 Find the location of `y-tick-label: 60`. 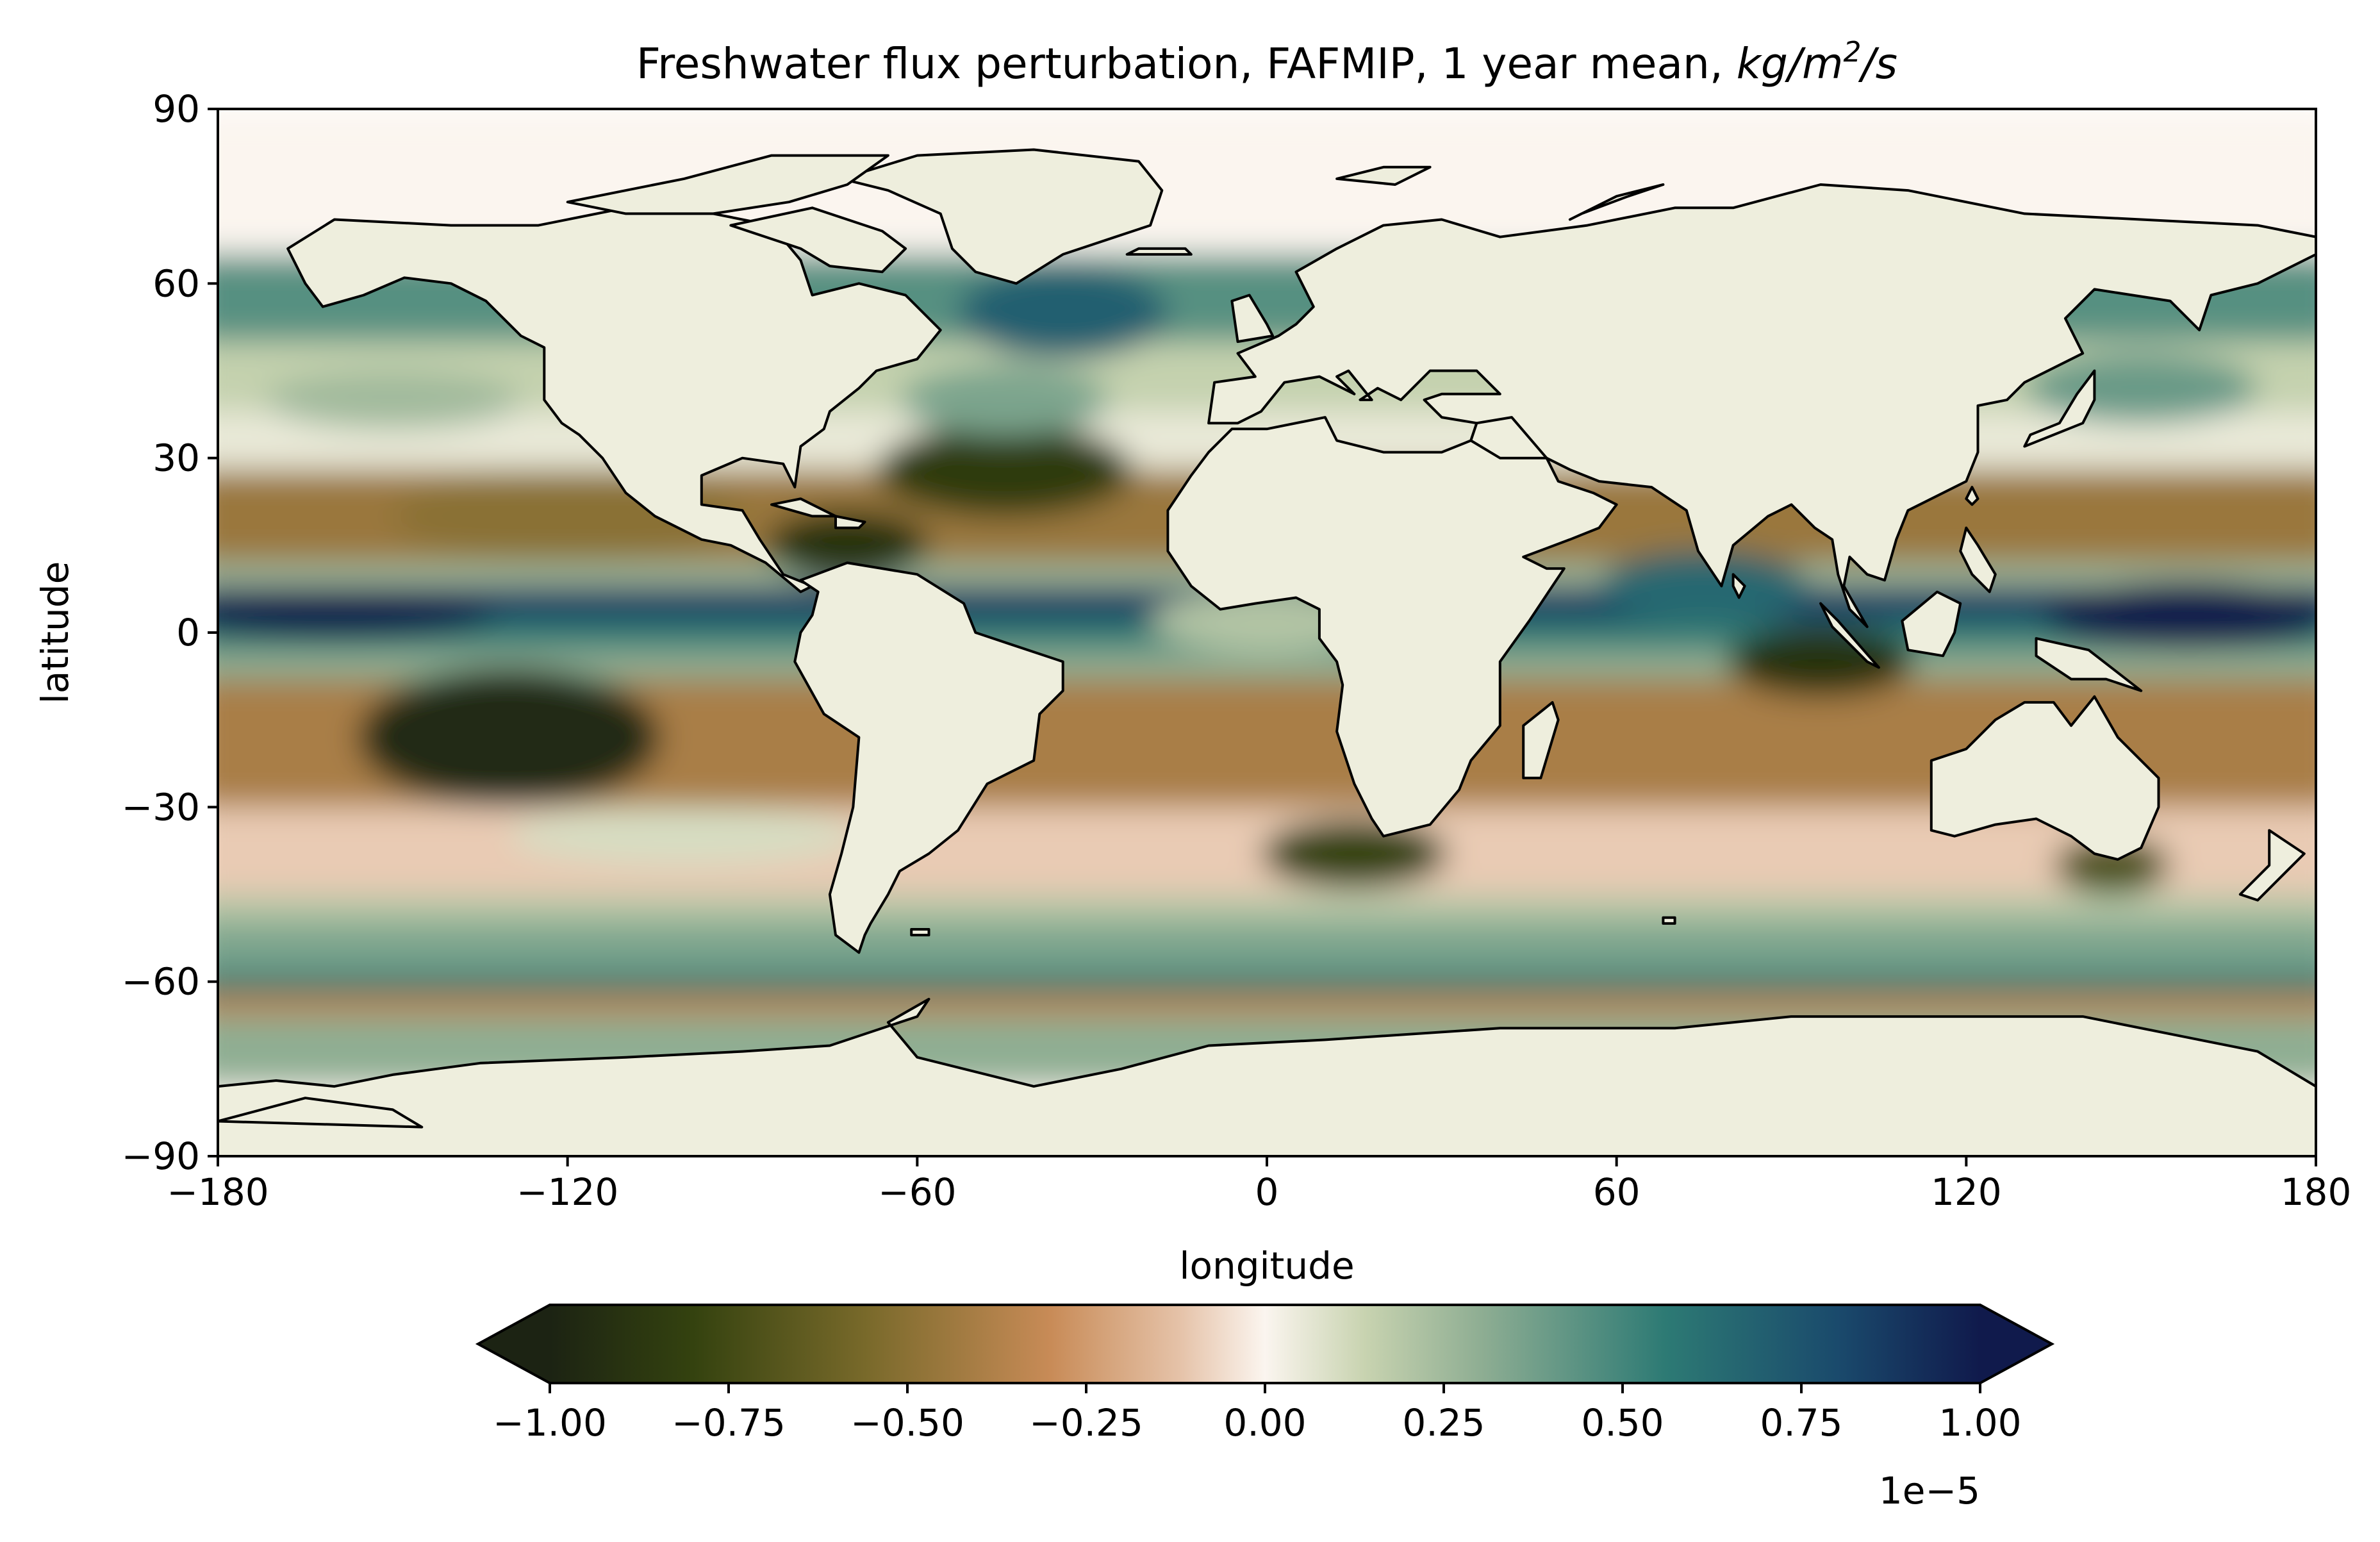

y-tick-label: 60 is located at coordinates (176, 283).